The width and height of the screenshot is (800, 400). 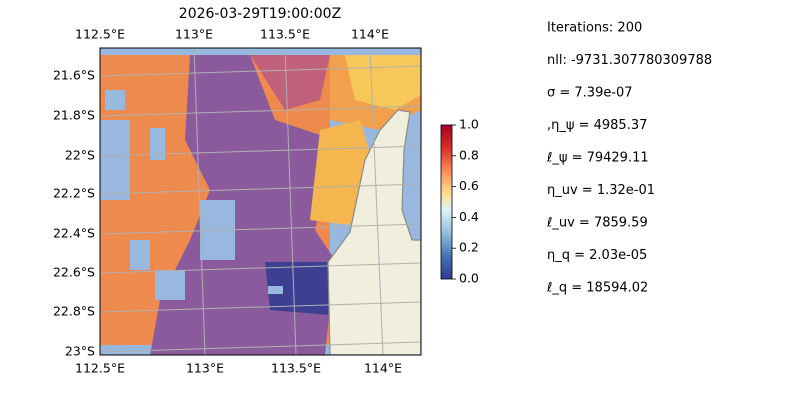 What do you see at coordinates (74, 311) in the screenshot?
I see `lat-label: 22.8°S` at bounding box center [74, 311].